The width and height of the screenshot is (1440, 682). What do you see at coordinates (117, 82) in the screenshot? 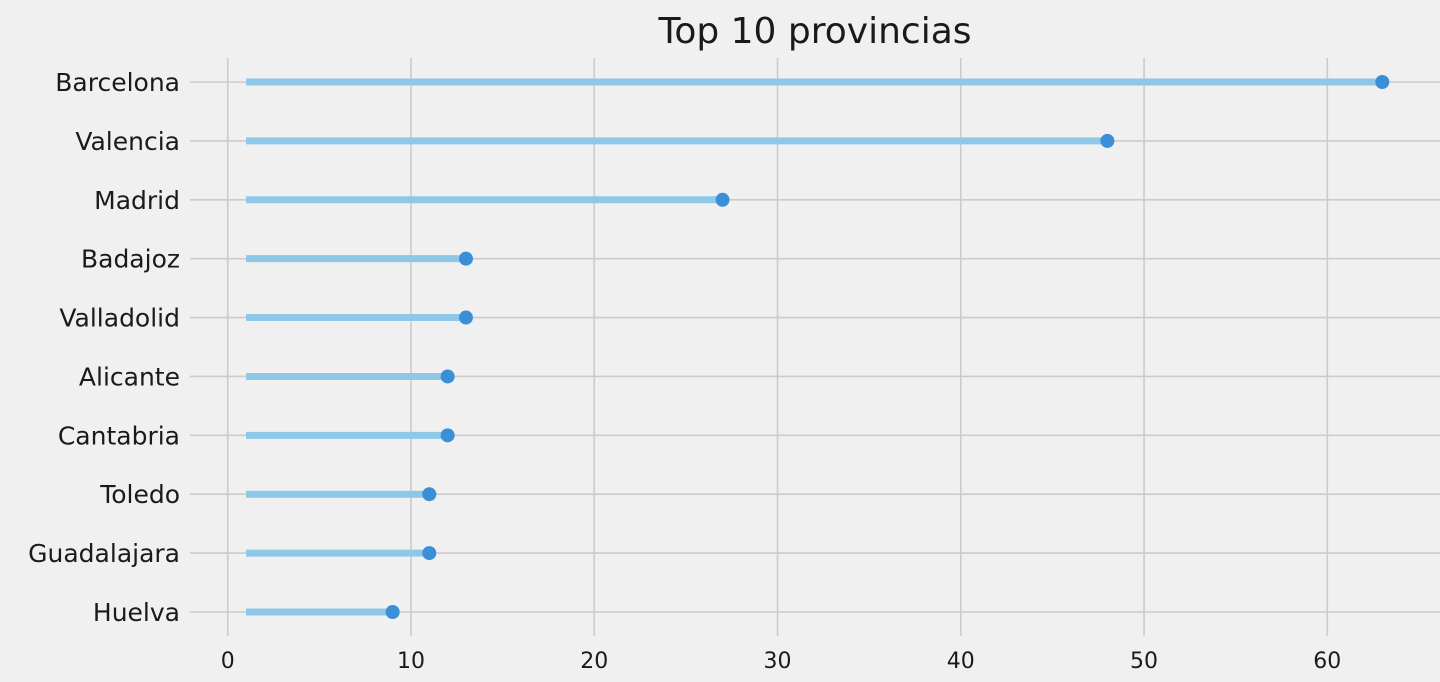
I see `category-label: Barcelona` at bounding box center [117, 82].